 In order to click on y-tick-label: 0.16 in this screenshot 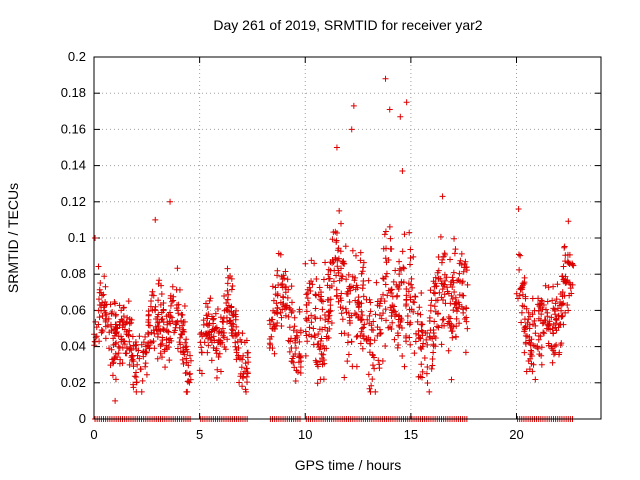, I will do `click(73, 128)`.